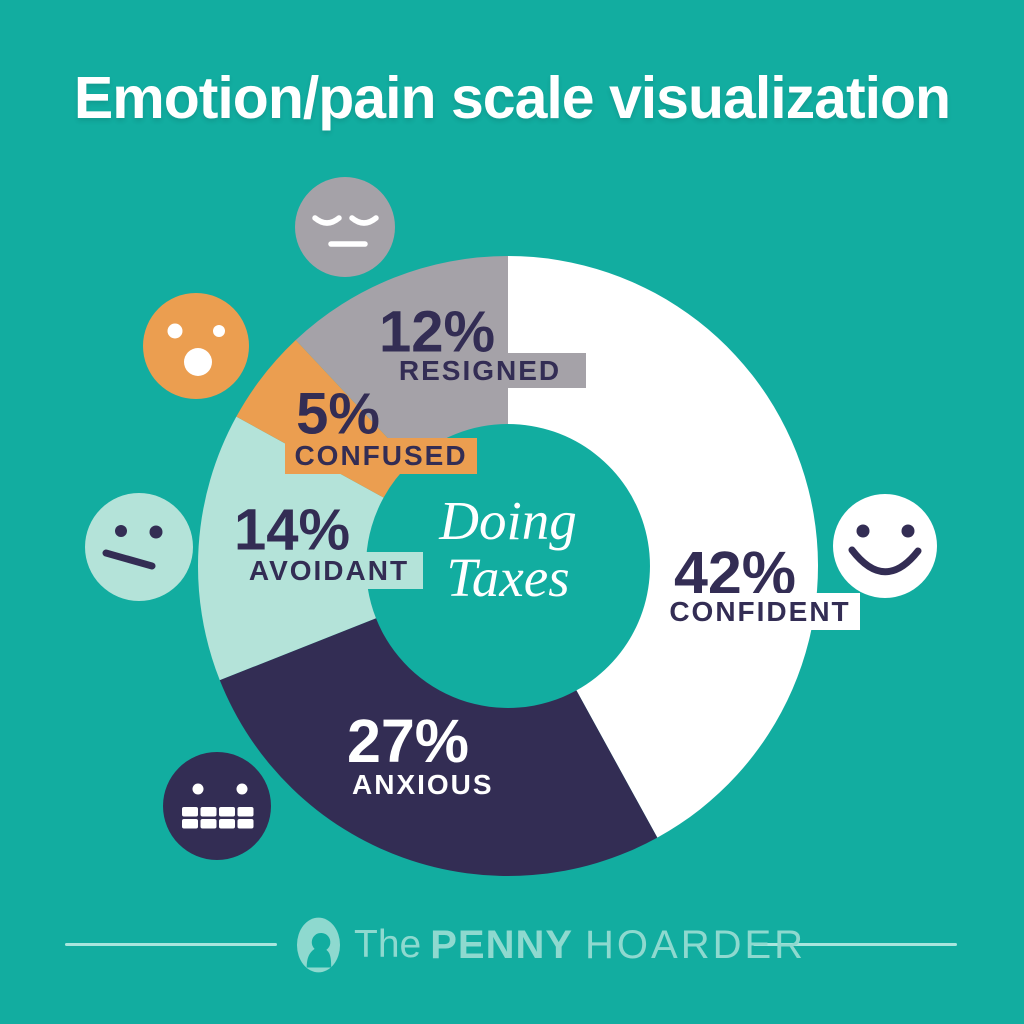 The image size is (1024, 1024). Describe the element at coordinates (381, 456) in the screenshot. I see `confused-label: CONFUSED` at that location.